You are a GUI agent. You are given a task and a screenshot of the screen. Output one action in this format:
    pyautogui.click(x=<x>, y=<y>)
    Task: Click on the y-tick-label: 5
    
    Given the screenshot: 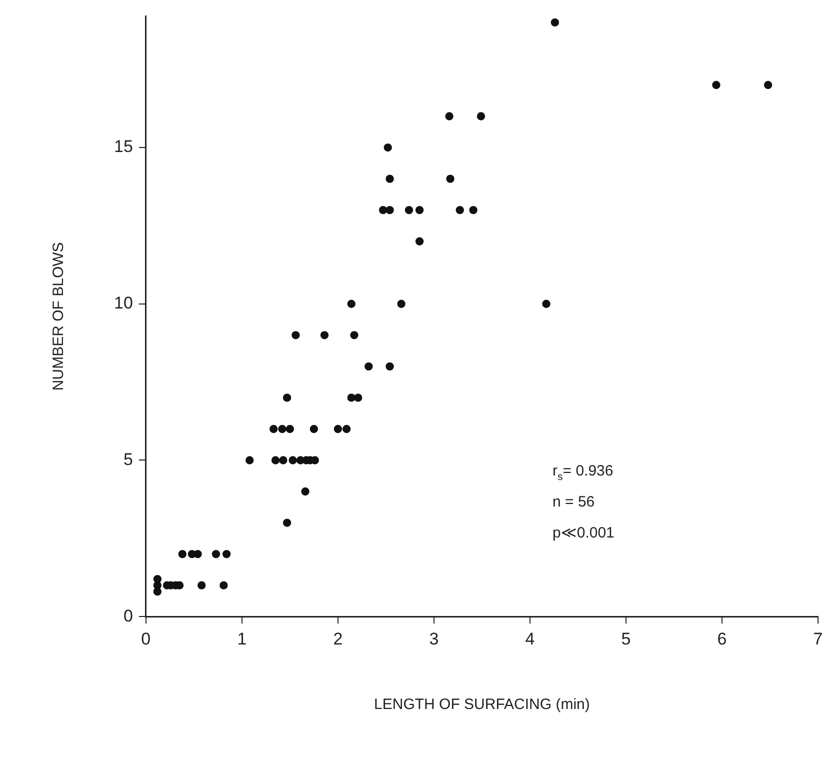 What is the action you would take?
    pyautogui.click(x=128, y=459)
    